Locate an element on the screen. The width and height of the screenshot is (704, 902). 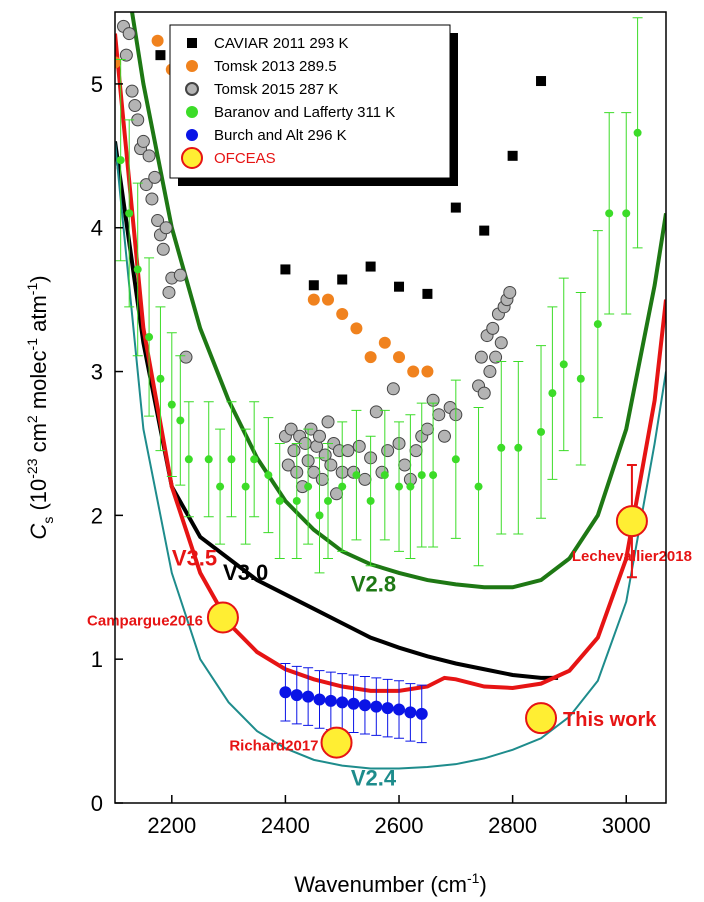
y-label-part: molec is located at coordinates (38, 382).